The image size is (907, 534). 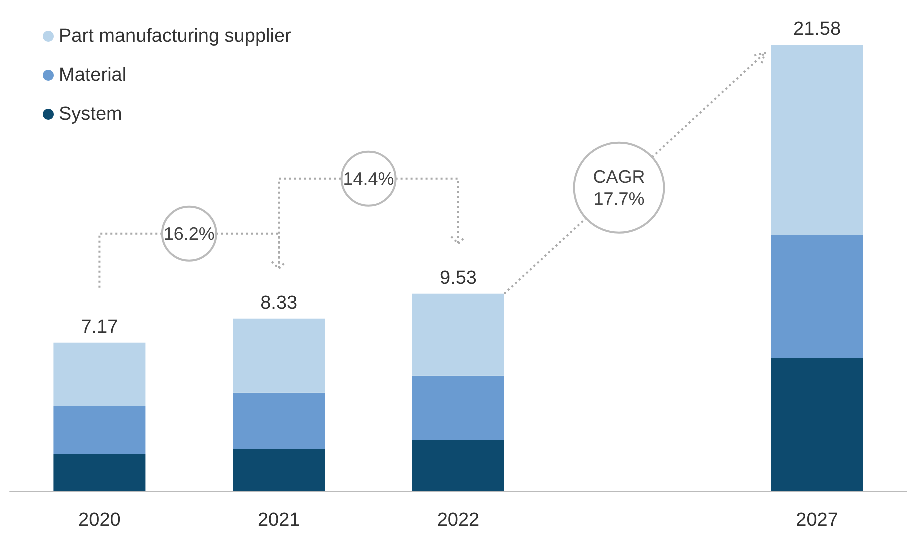 What do you see at coordinates (458, 278) in the screenshot?
I see `annotation: 9.53` at bounding box center [458, 278].